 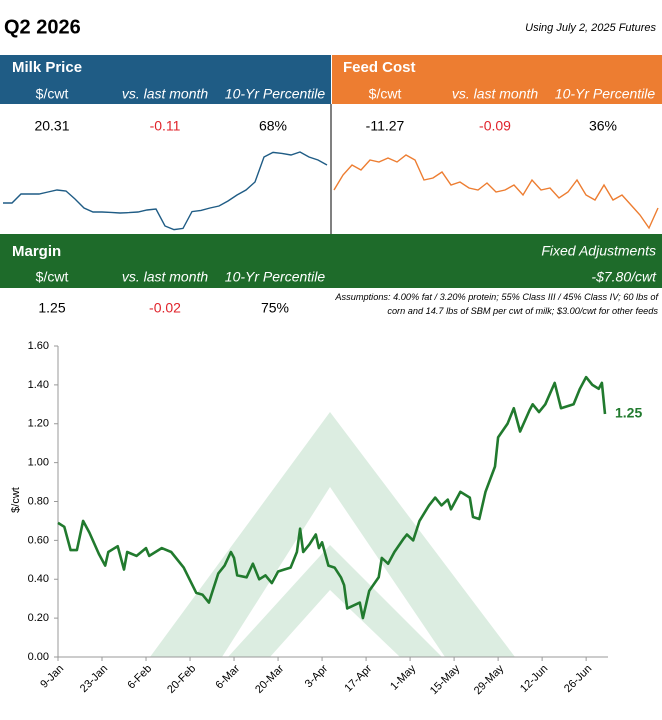 What do you see at coordinates (379, 67) in the screenshot?
I see `feed-title: Feed Cost` at bounding box center [379, 67].